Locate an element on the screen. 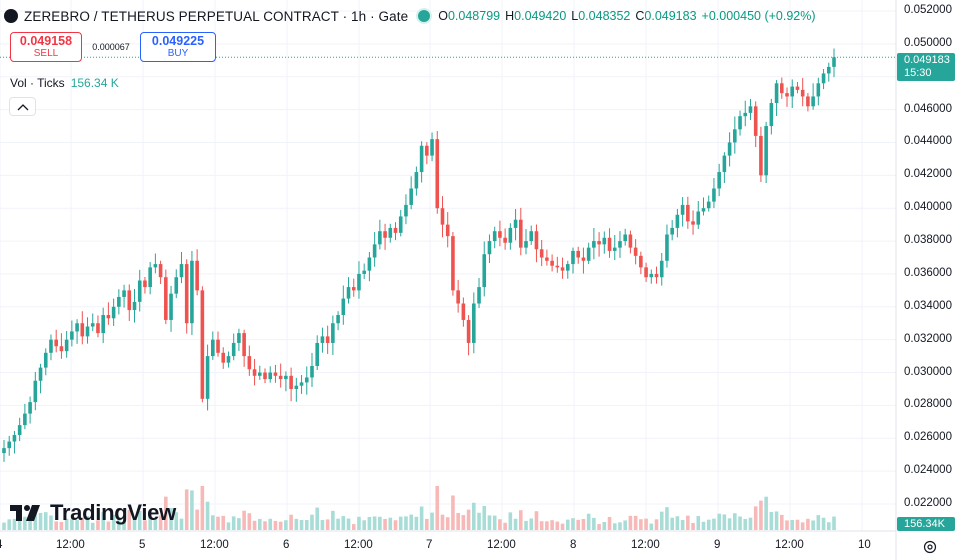  symbol-logo-icon is located at coordinates (11, 16).